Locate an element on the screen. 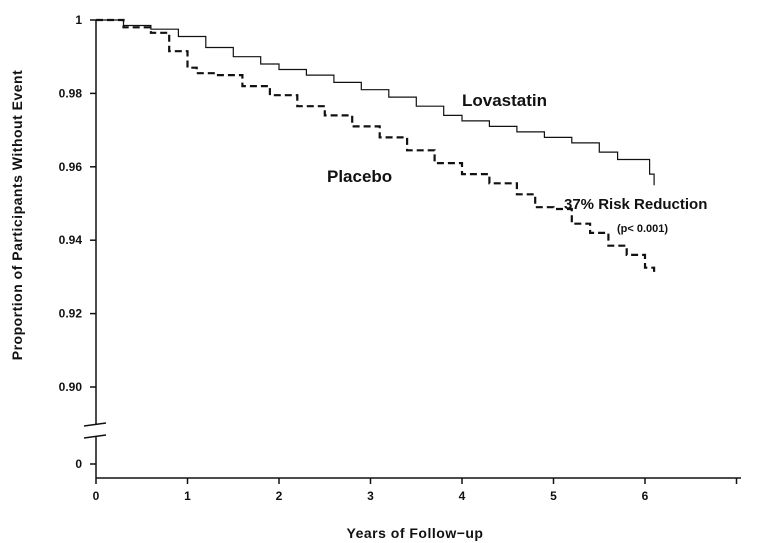 Image resolution: width=759 pixels, height=543 pixels. x-tick-label: 6 is located at coordinates (645, 496).